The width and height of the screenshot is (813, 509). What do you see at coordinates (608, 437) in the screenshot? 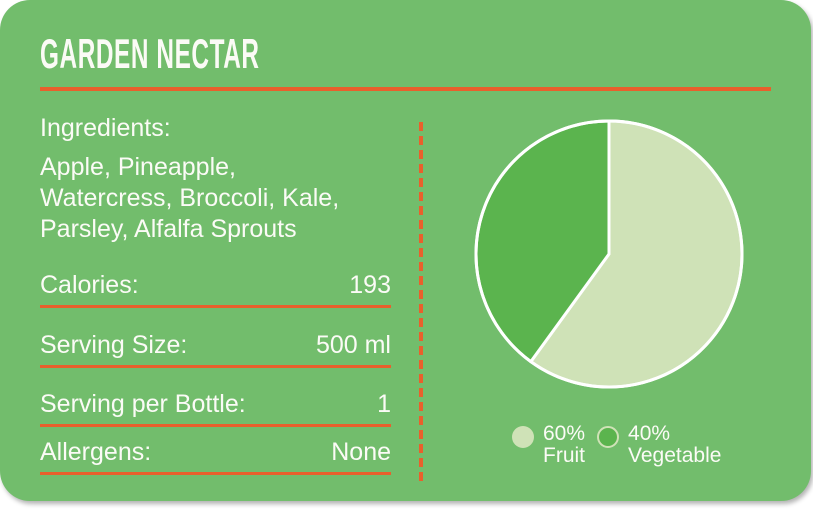
I see `vegetable-swatch-icon` at bounding box center [608, 437].